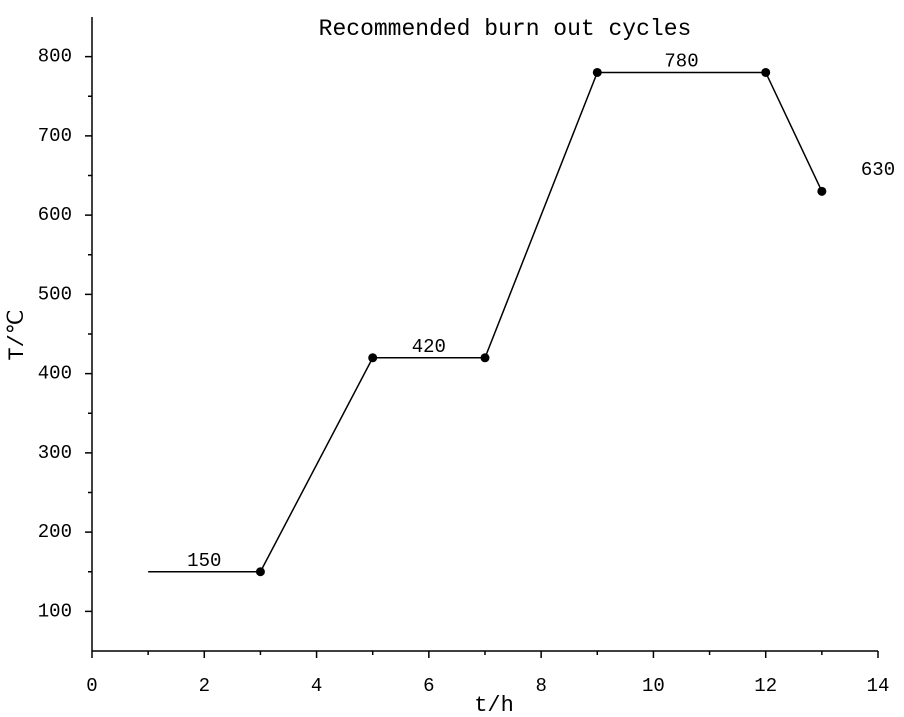  Describe the element at coordinates (878, 686) in the screenshot. I see `x-tick-label: 14` at that location.